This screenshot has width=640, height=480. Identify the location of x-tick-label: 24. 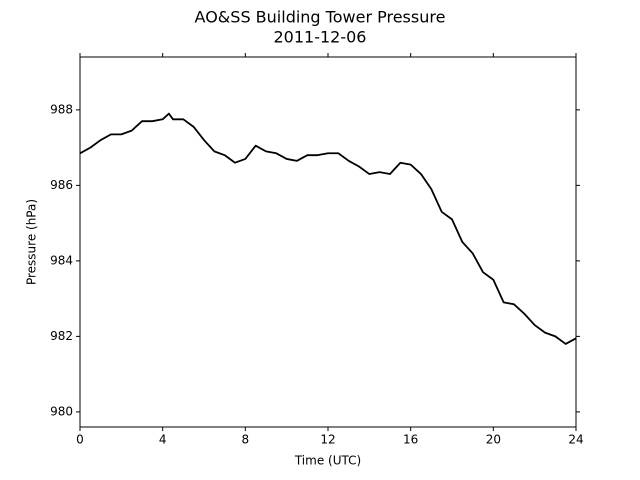
(575, 440).